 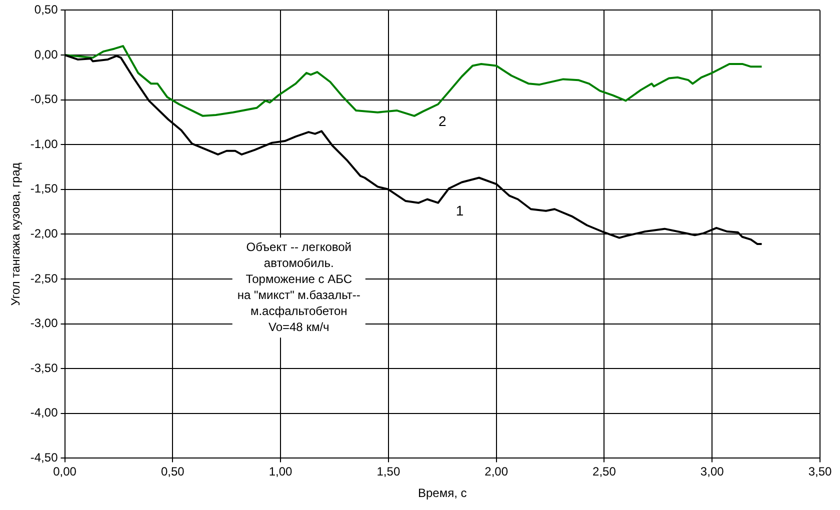 What do you see at coordinates (820, 471) in the screenshot?
I see `x-tick-label: 3,50` at bounding box center [820, 471].